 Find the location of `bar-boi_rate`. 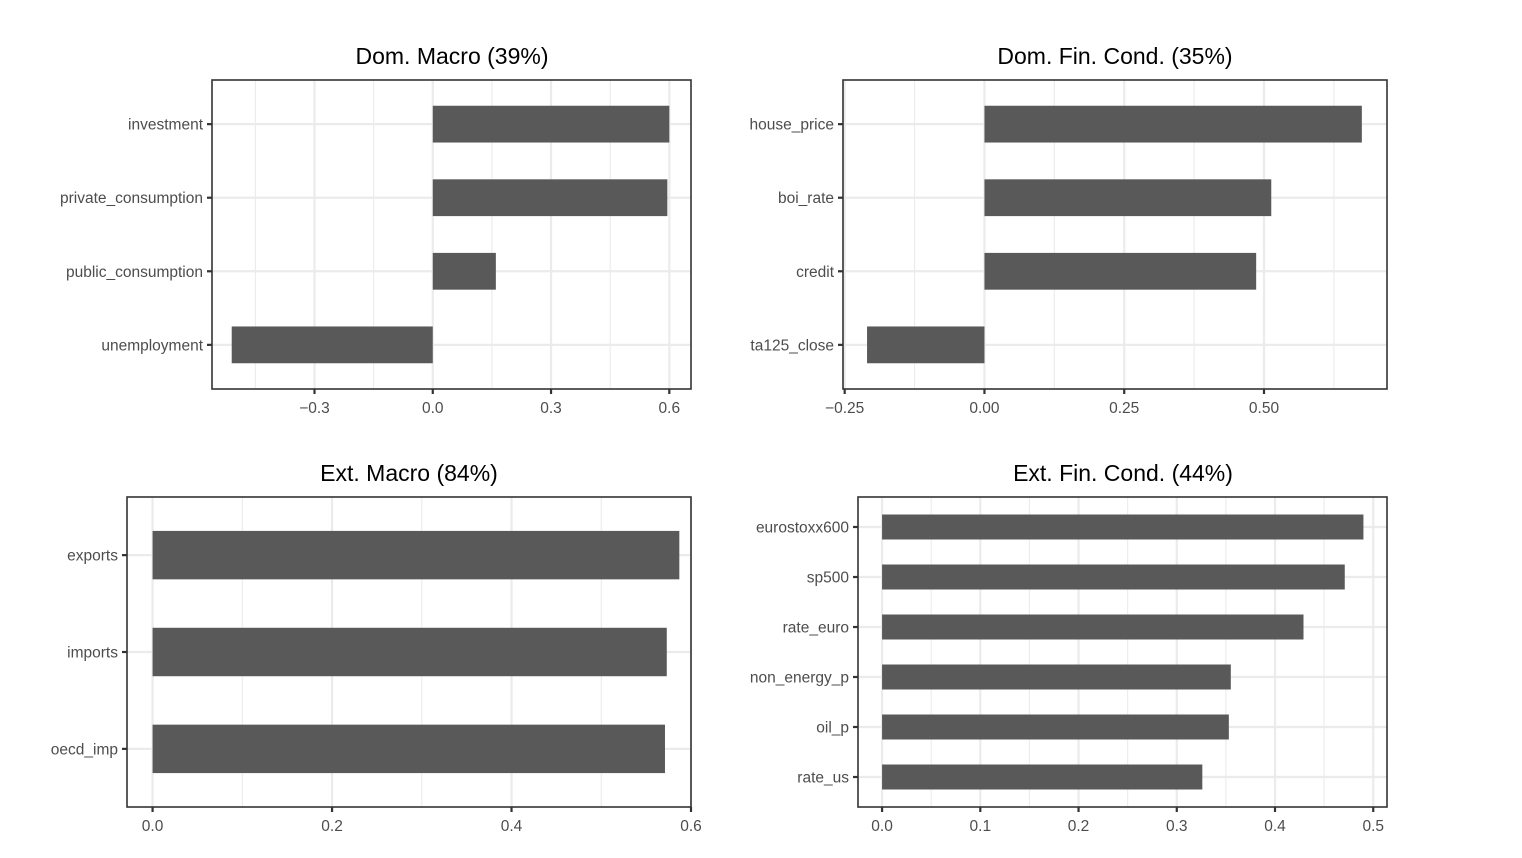

bar-boi_rate is located at coordinates (1128, 198).